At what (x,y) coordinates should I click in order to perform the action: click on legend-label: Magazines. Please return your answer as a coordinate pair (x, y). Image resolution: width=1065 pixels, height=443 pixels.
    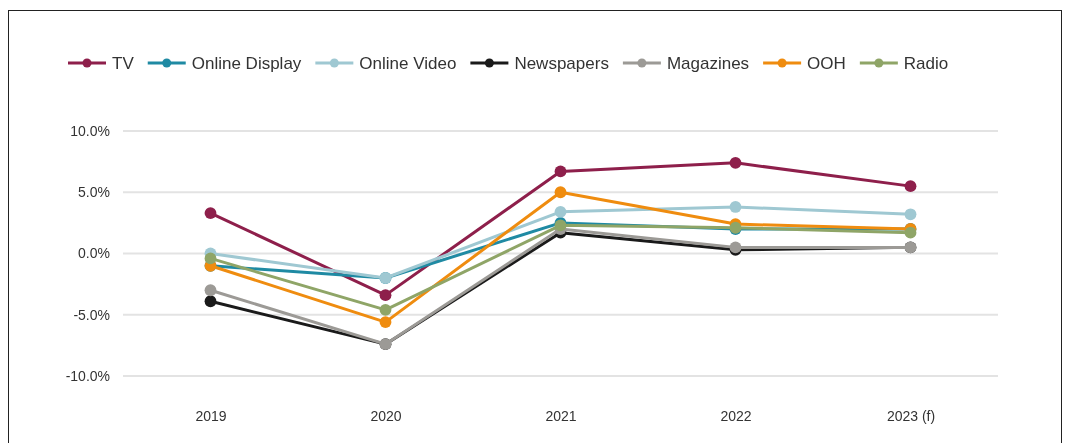
    Looking at the image, I should click on (708, 63).